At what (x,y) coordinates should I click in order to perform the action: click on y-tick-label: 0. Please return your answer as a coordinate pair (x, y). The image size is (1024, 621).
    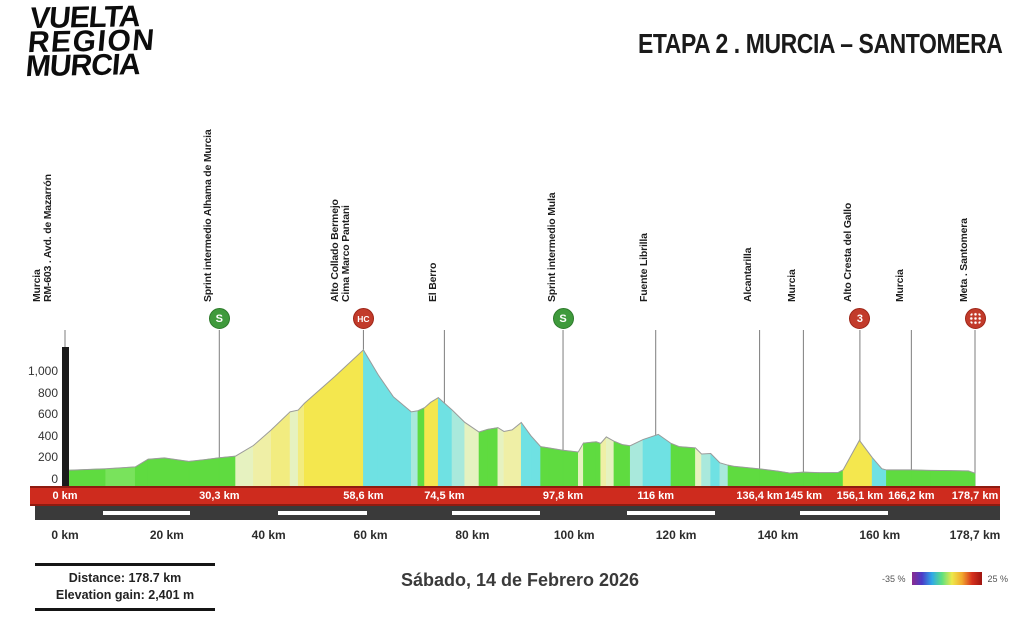
    Looking at the image, I should click on (54, 479).